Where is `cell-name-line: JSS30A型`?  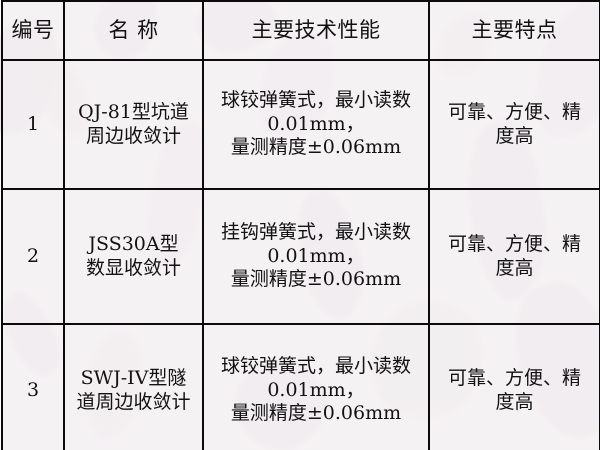
cell-name-line: JSS30A型 is located at coordinates (133, 243).